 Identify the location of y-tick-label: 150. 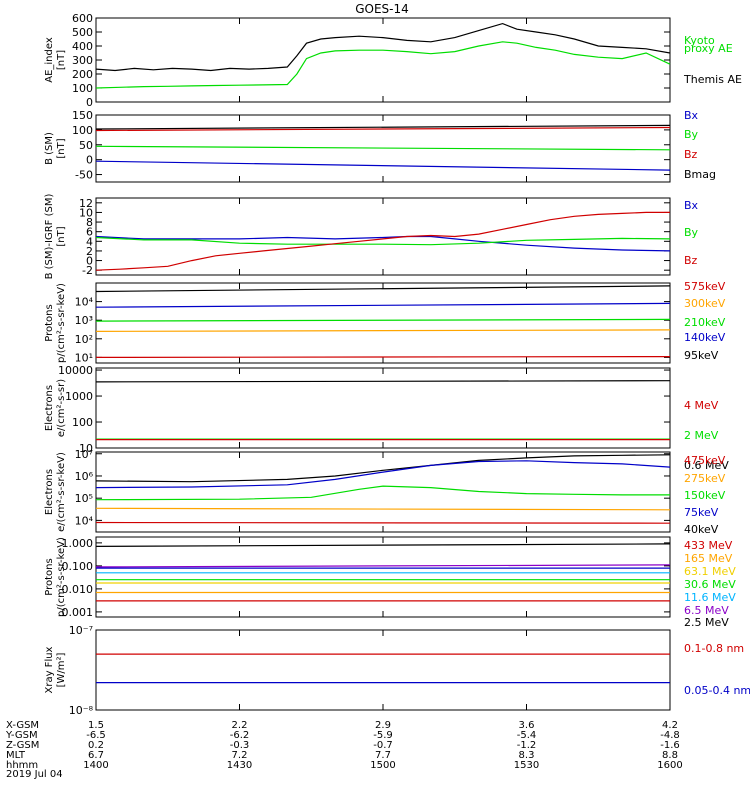
(82, 115).